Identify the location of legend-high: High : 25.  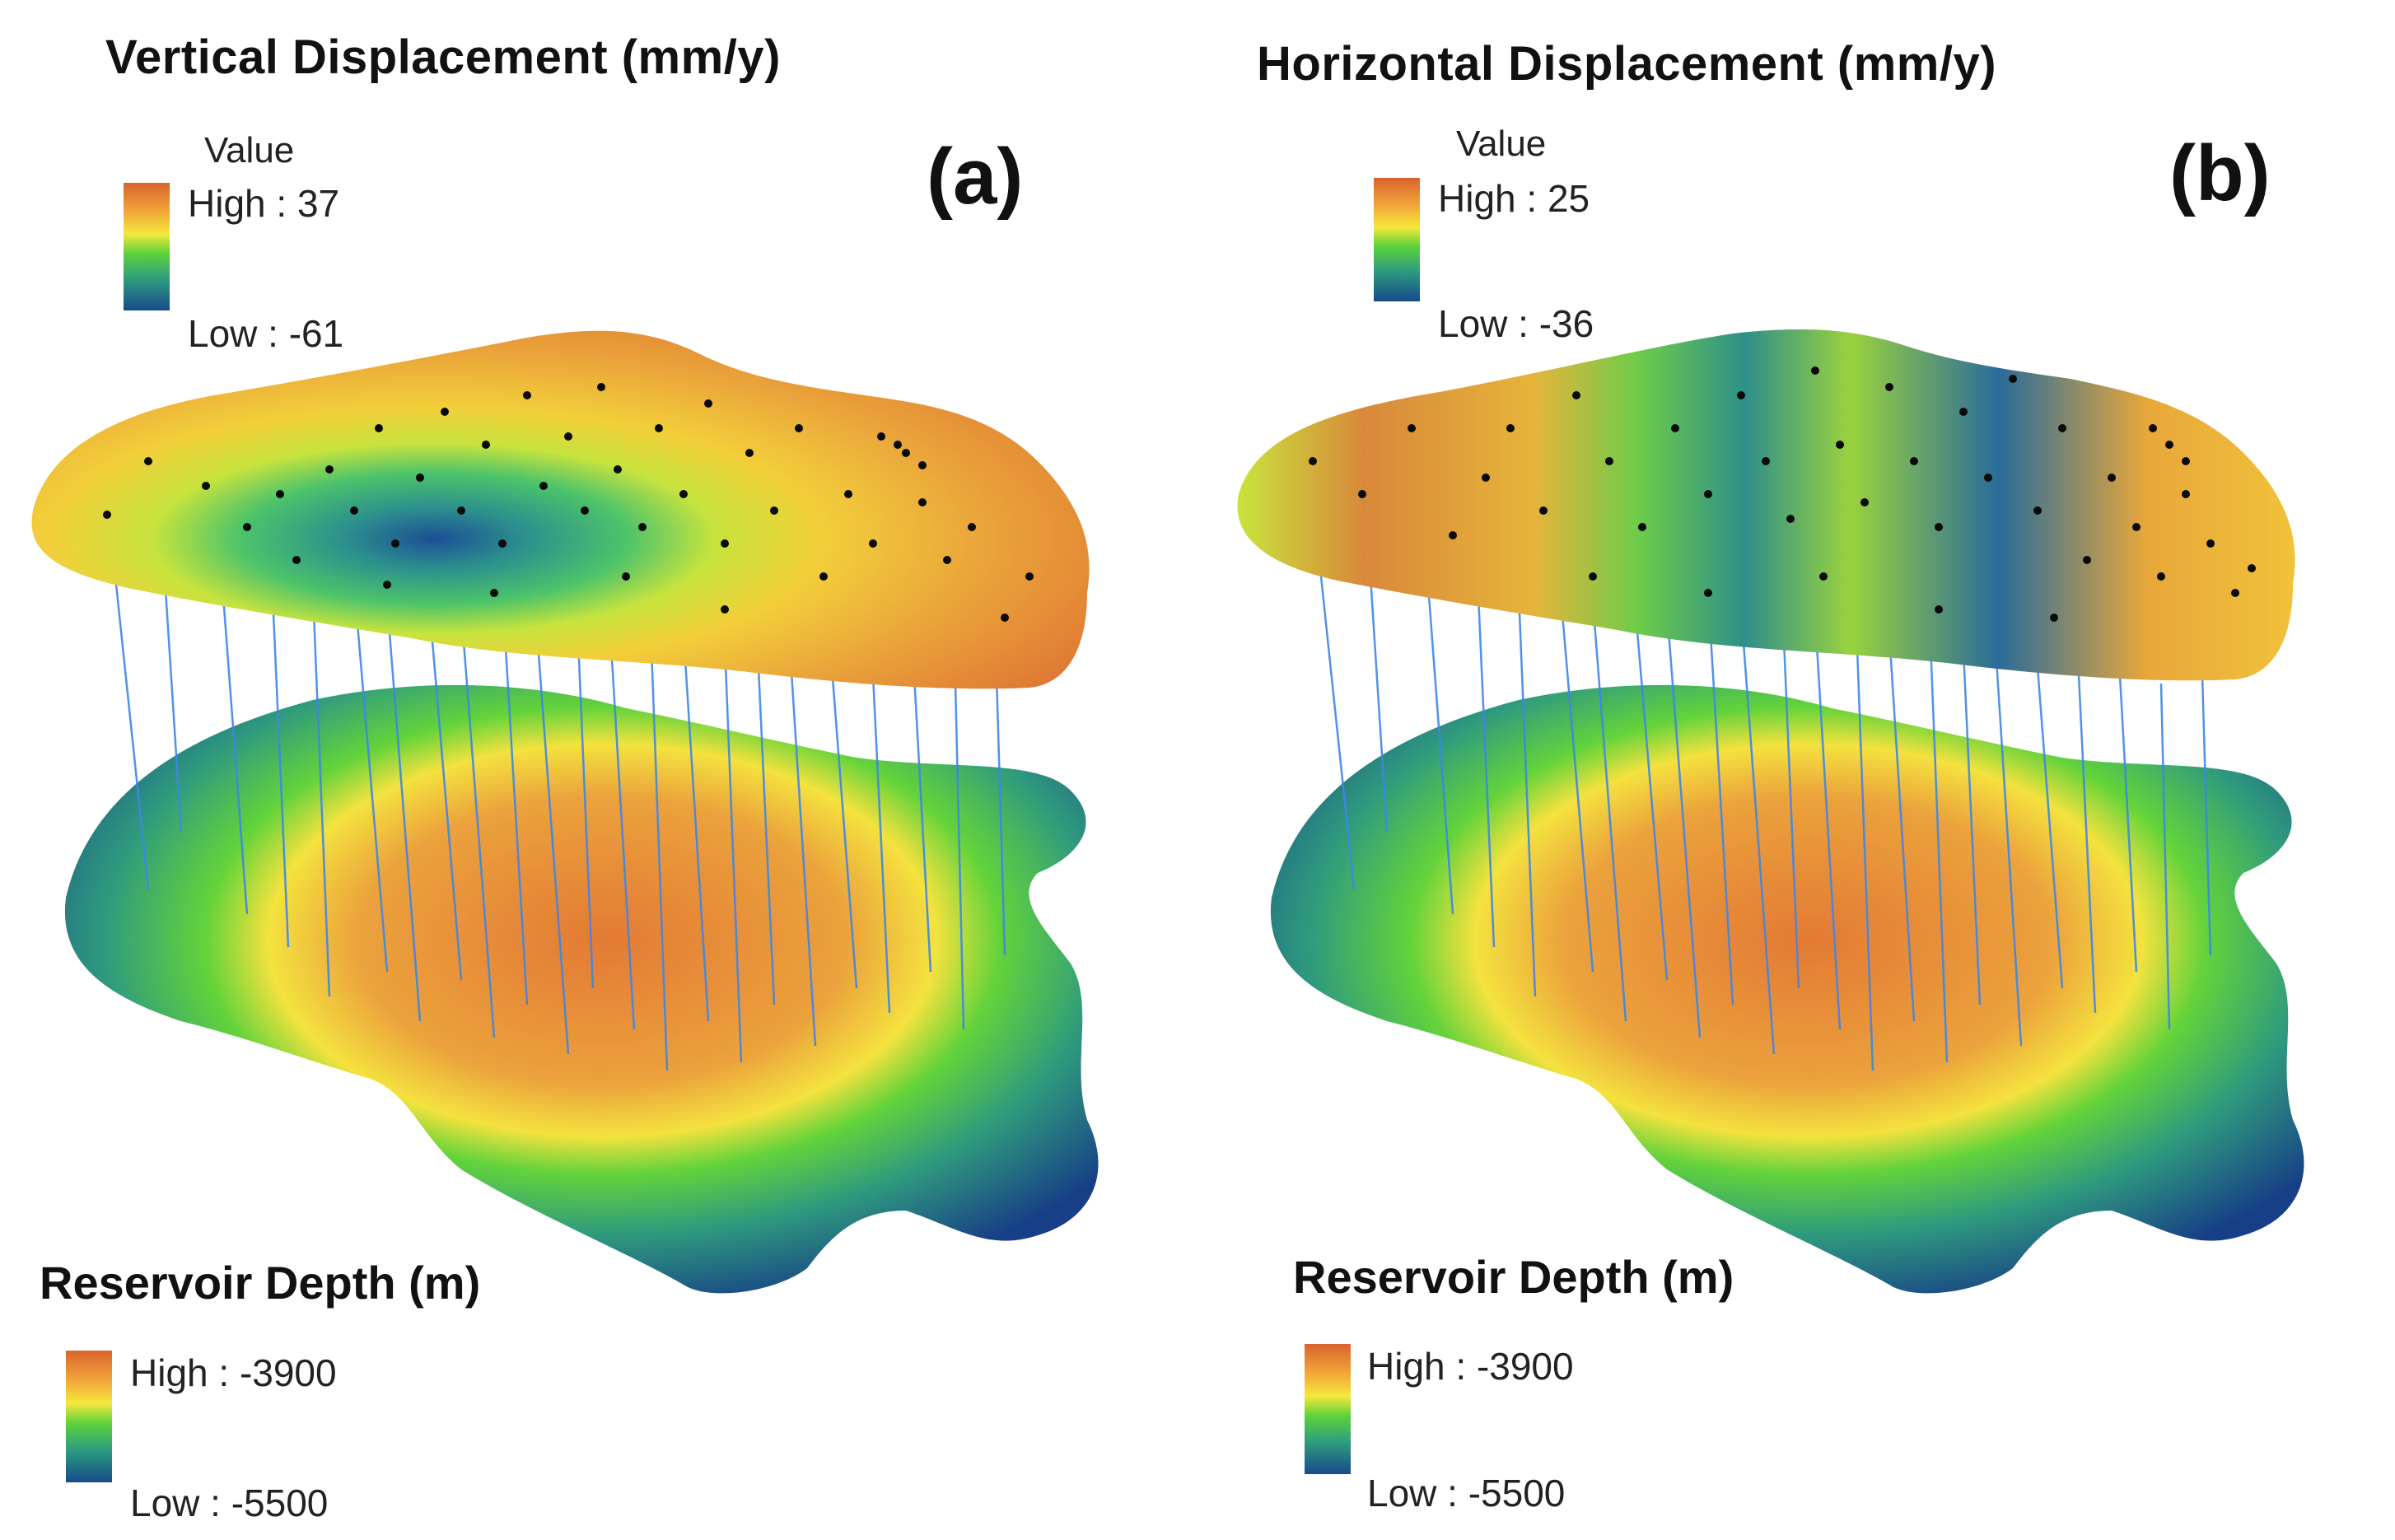
(1514, 198).